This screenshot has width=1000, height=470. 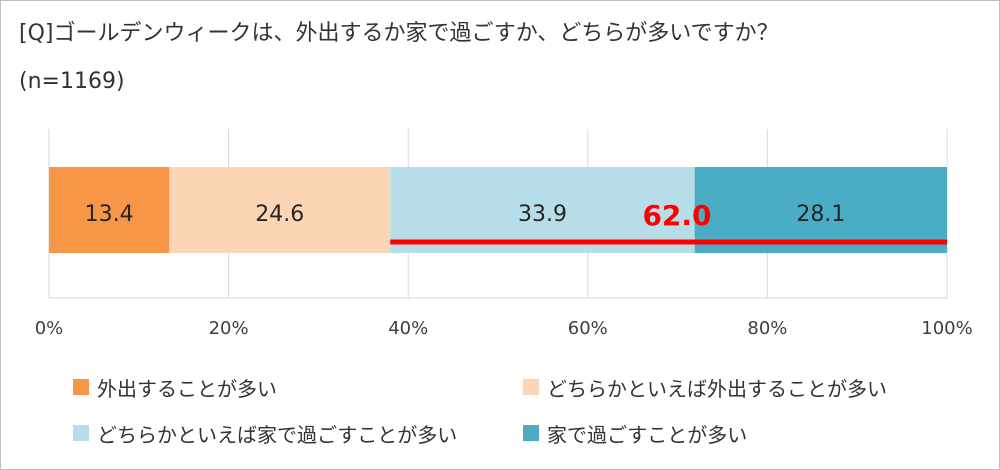 What do you see at coordinates (277, 434) in the screenshot?
I see `legend-label: どちらかといえば家で過ごすことが多い` at bounding box center [277, 434].